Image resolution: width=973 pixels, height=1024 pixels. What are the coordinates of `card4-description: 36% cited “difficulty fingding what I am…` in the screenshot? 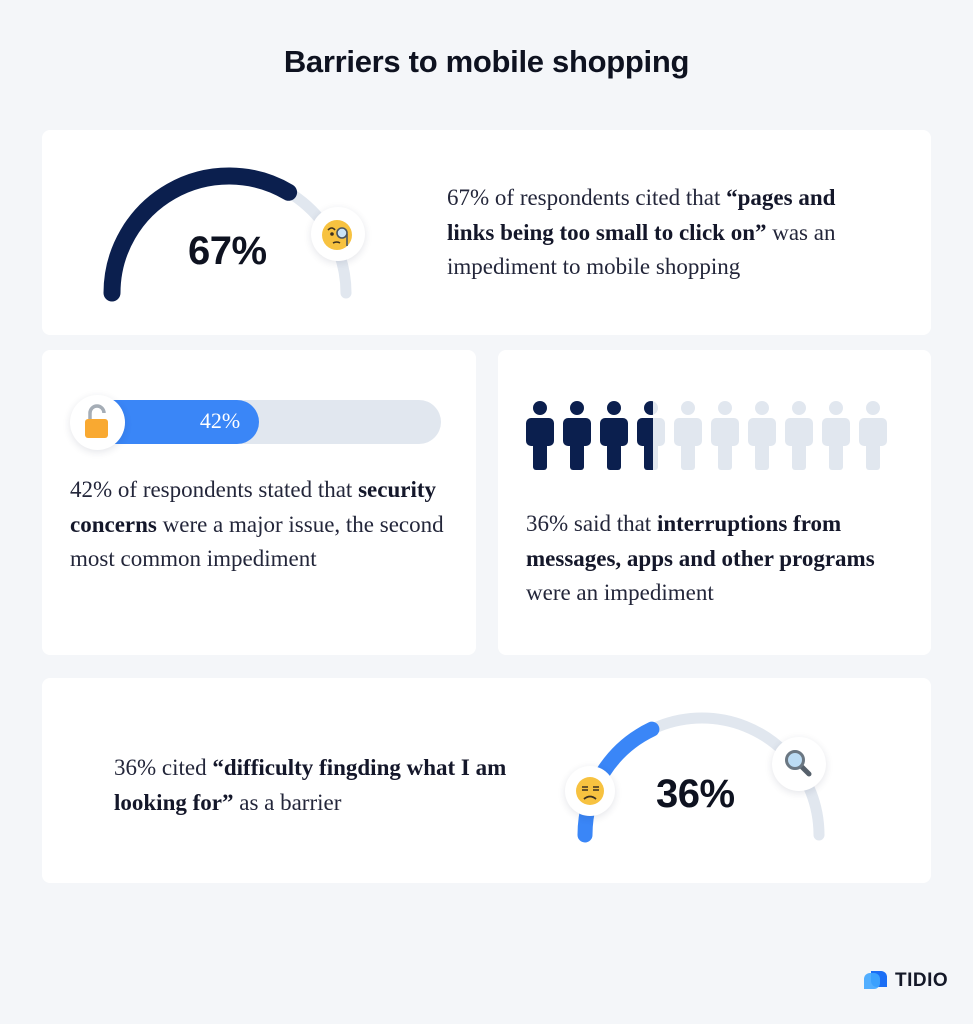 It's located at (310, 785).